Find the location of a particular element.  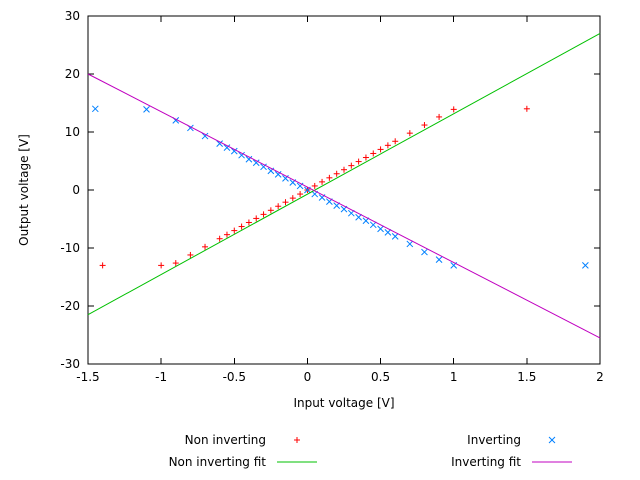

legend-item-non-inverting: Non inverting is located at coordinates (192, 439).